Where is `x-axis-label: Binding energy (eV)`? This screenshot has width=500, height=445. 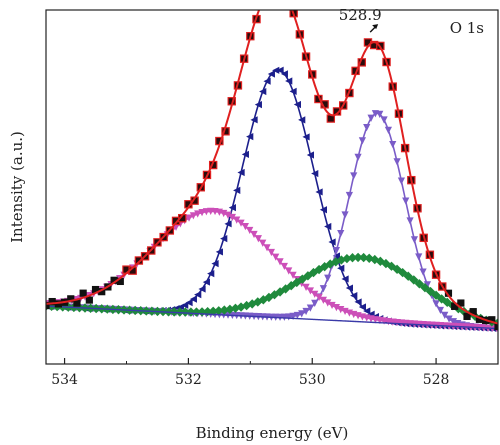
x-axis-label: Binding energy (eV) is located at coordinates (272, 433).